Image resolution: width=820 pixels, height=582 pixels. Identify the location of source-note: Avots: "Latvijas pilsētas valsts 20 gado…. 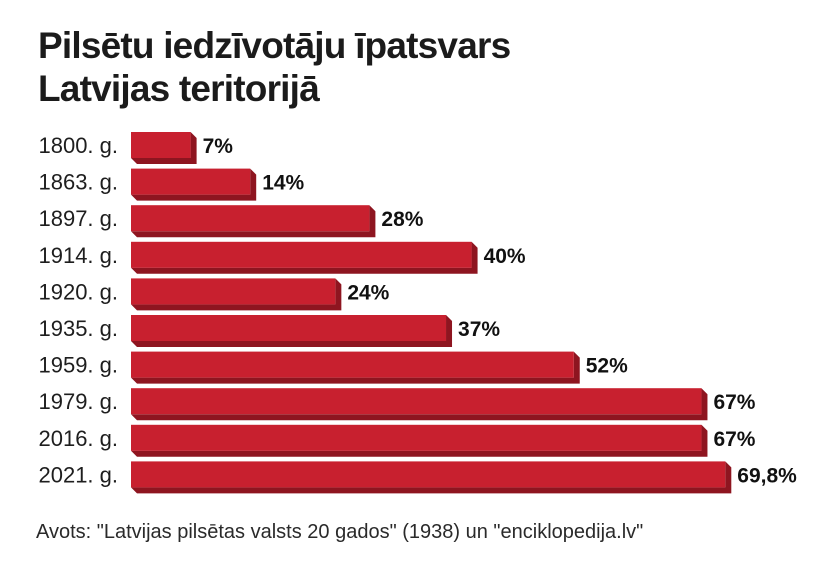
(340, 532).